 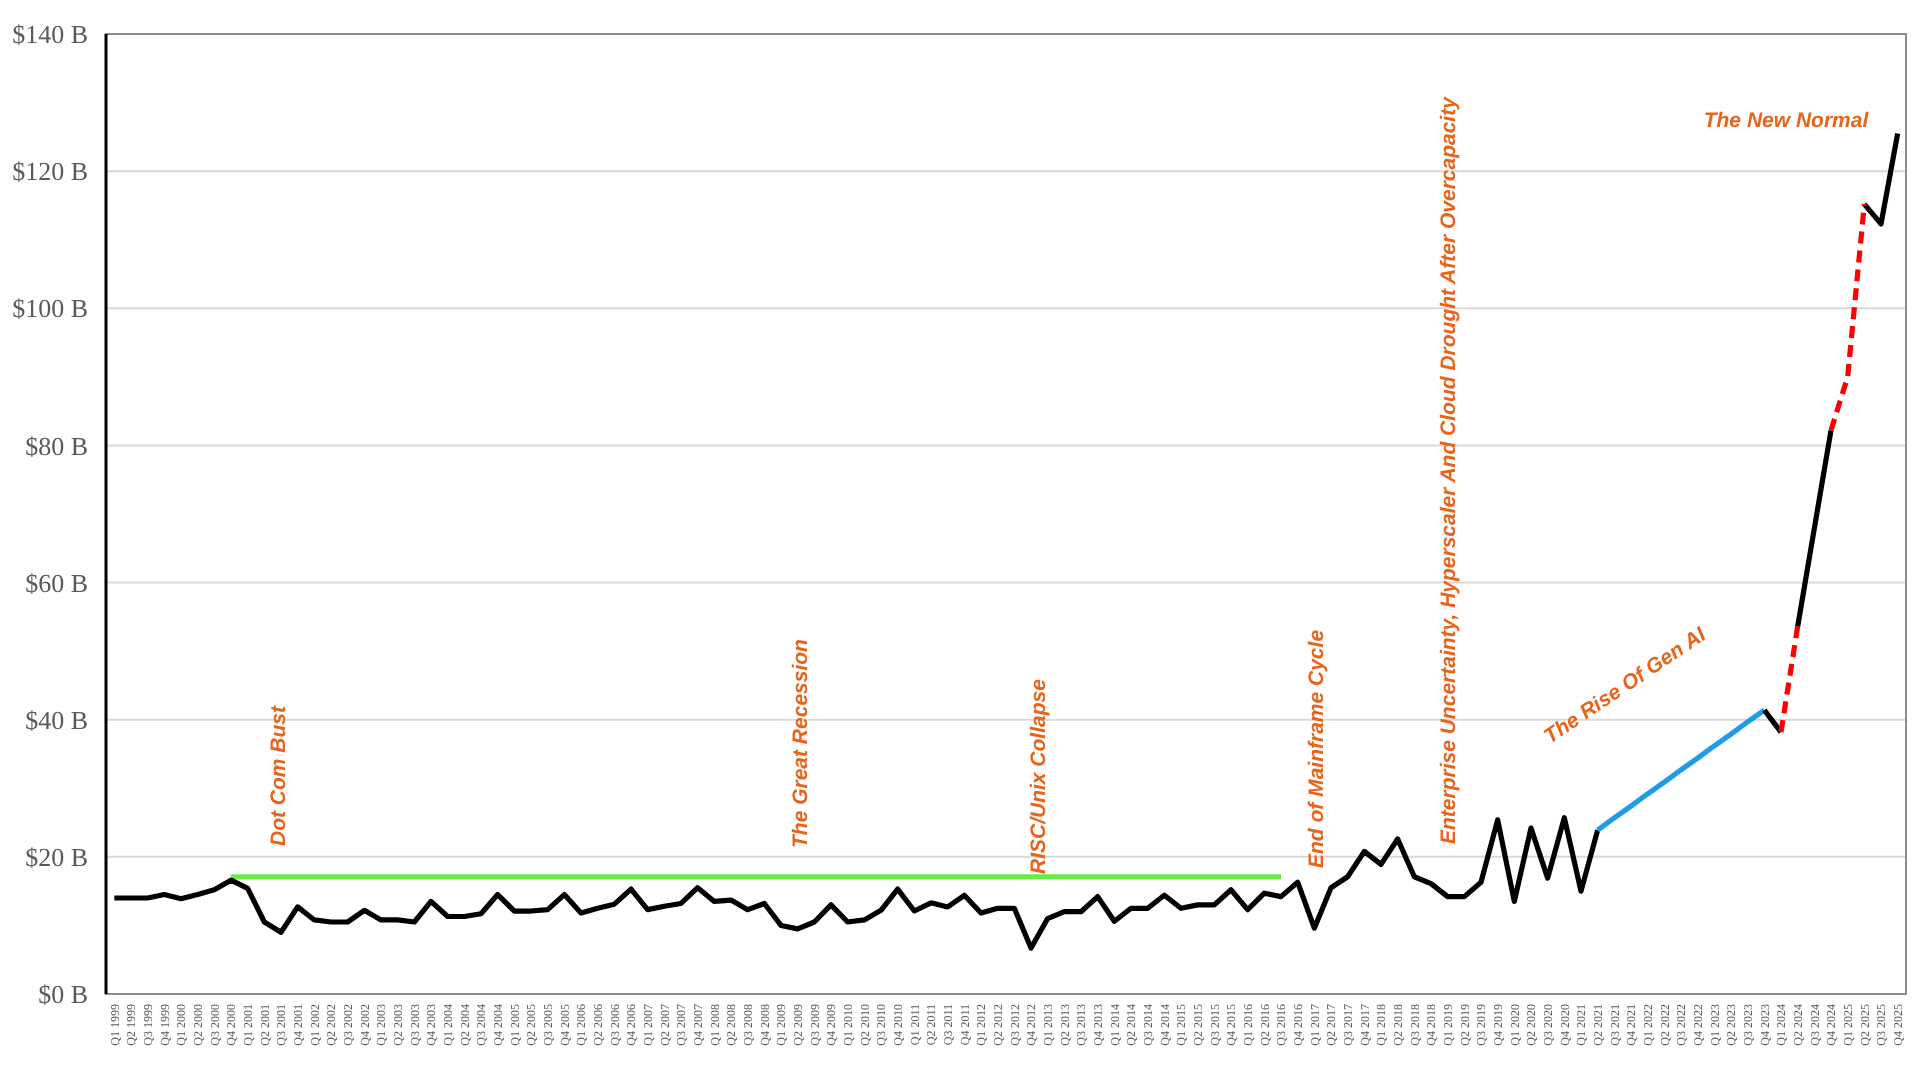 I want to click on y-tick-label: $60 B, so click(x=57, y=582).